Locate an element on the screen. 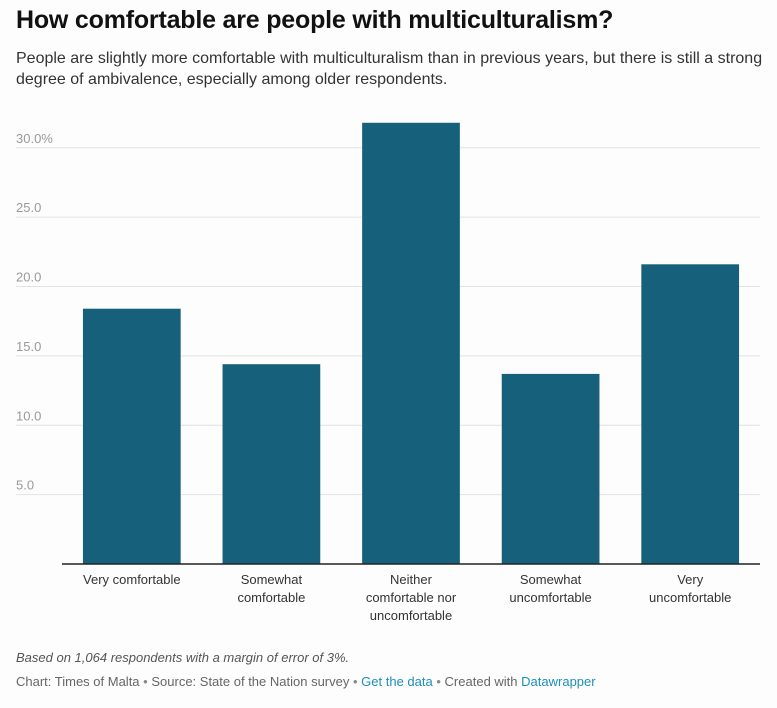 The image size is (777, 708). x-tick-label: Neither comfortable nor uncomfortable is located at coordinates (411, 597).